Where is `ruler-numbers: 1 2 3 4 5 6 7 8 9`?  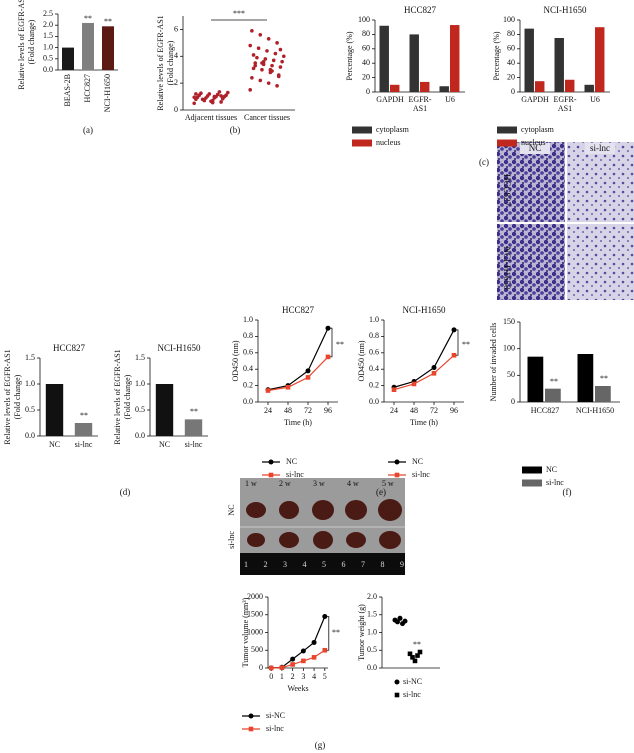 ruler-numbers: 1 2 3 4 5 6 7 8 9 is located at coordinates (324, 564).